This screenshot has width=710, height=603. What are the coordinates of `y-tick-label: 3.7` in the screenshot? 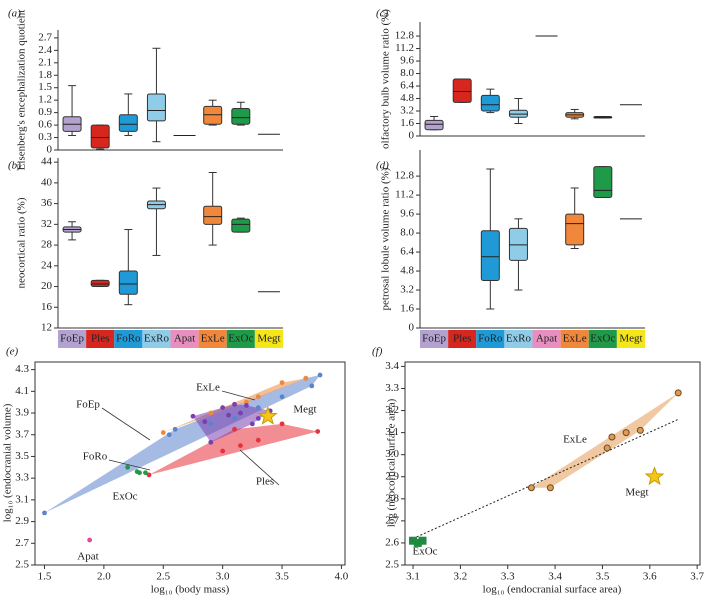 It's located at (22, 434).